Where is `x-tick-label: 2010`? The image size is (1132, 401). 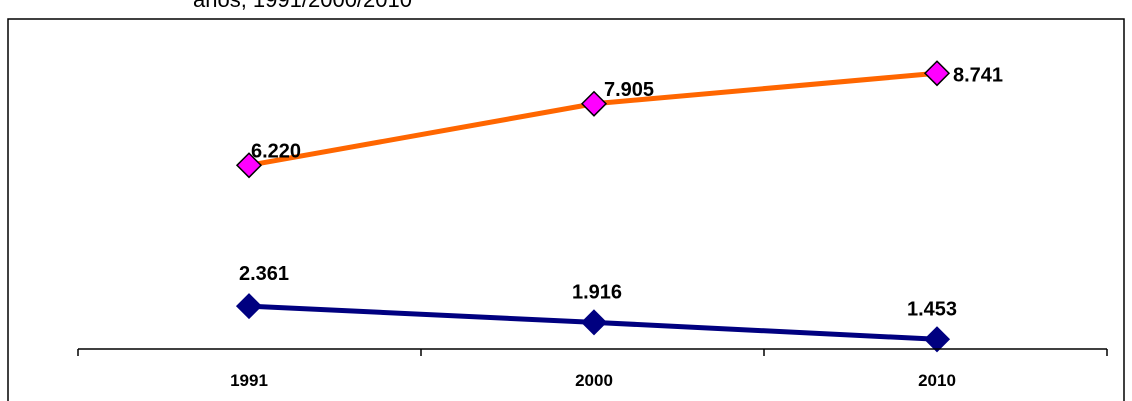 x-tick-label: 2010 is located at coordinates (937, 380).